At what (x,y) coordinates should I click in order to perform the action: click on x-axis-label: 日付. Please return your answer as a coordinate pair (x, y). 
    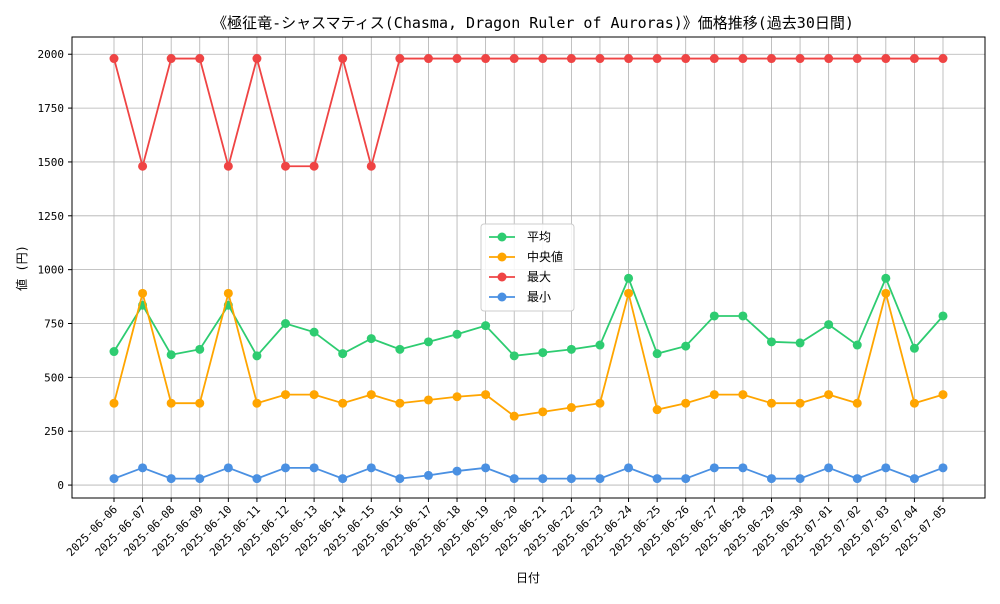
    Looking at the image, I should click on (528, 578).